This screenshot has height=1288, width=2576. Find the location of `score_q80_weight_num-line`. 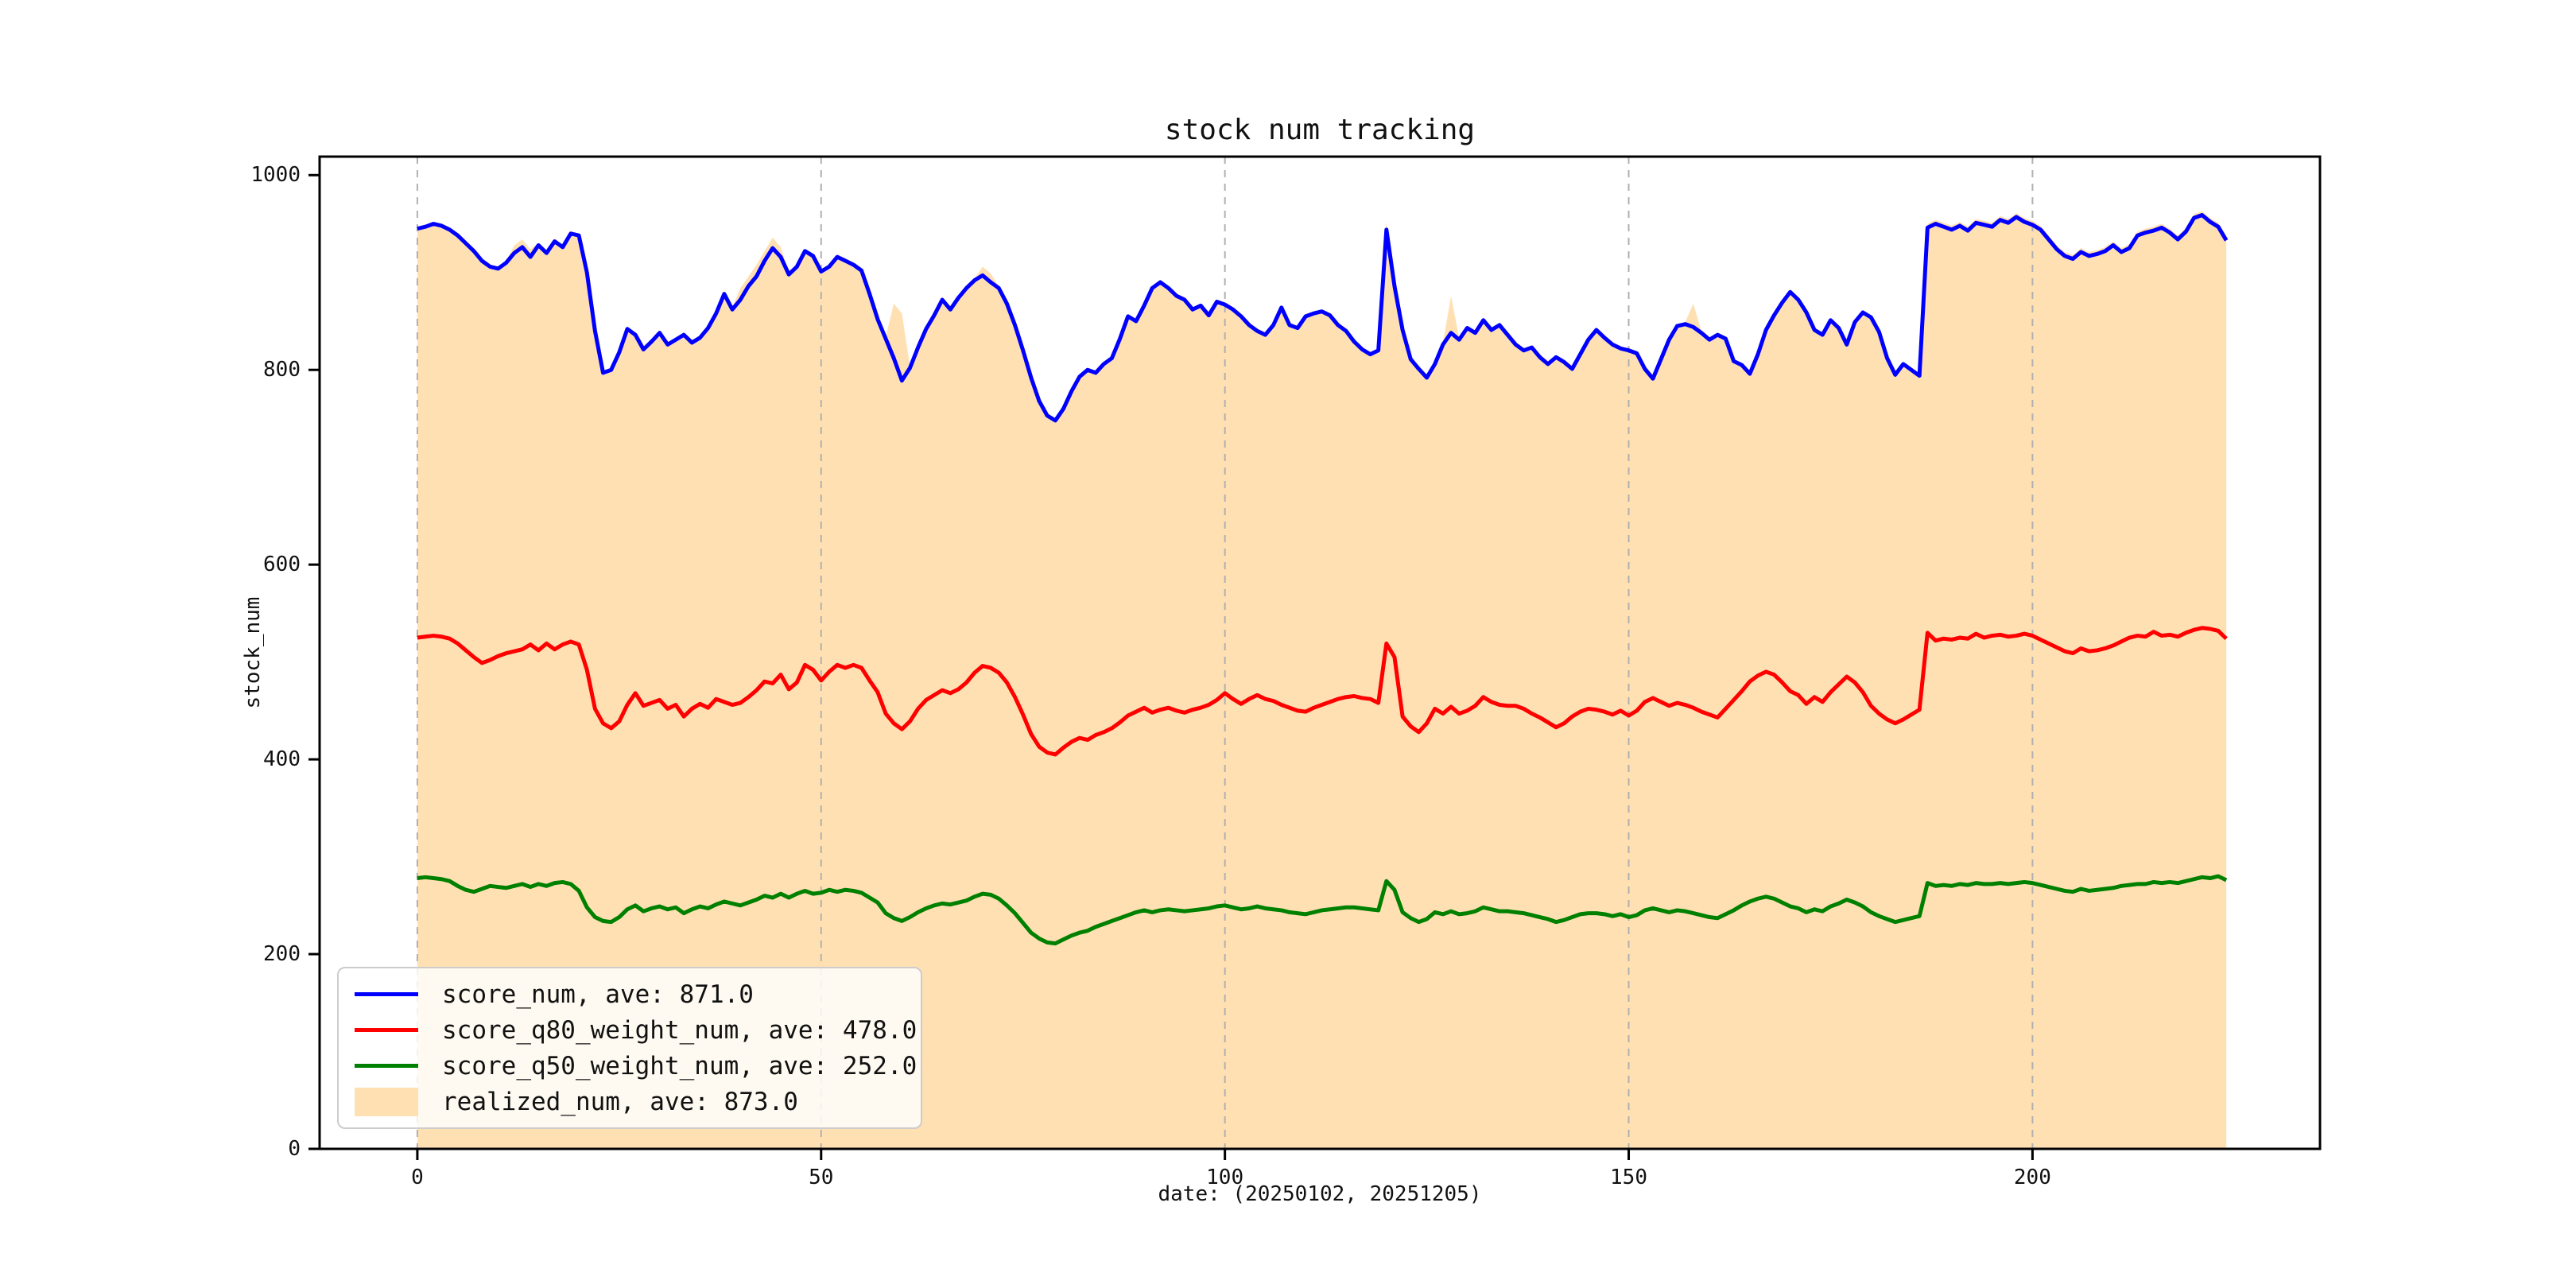

score_q80_weight_num-line is located at coordinates (1323, 691).